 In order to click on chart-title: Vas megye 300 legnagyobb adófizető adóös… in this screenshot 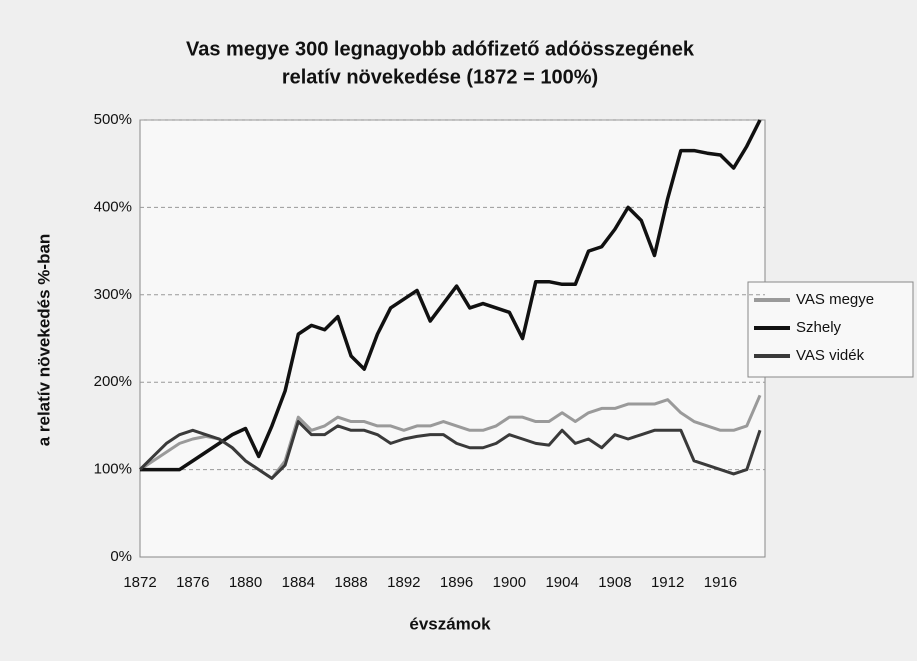, I will do `click(440, 49)`.